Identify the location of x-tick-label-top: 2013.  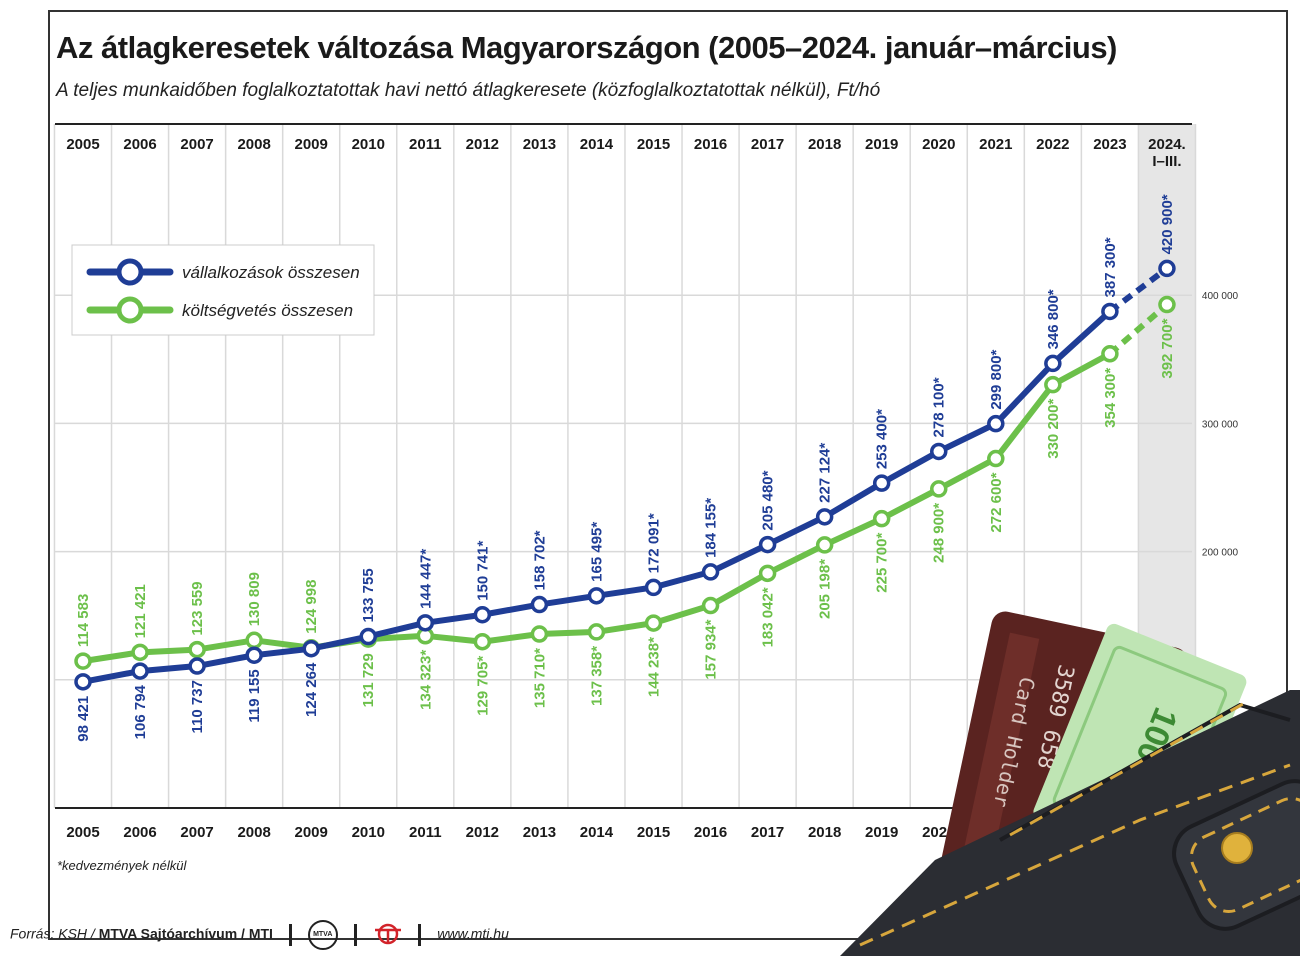
(539, 144).